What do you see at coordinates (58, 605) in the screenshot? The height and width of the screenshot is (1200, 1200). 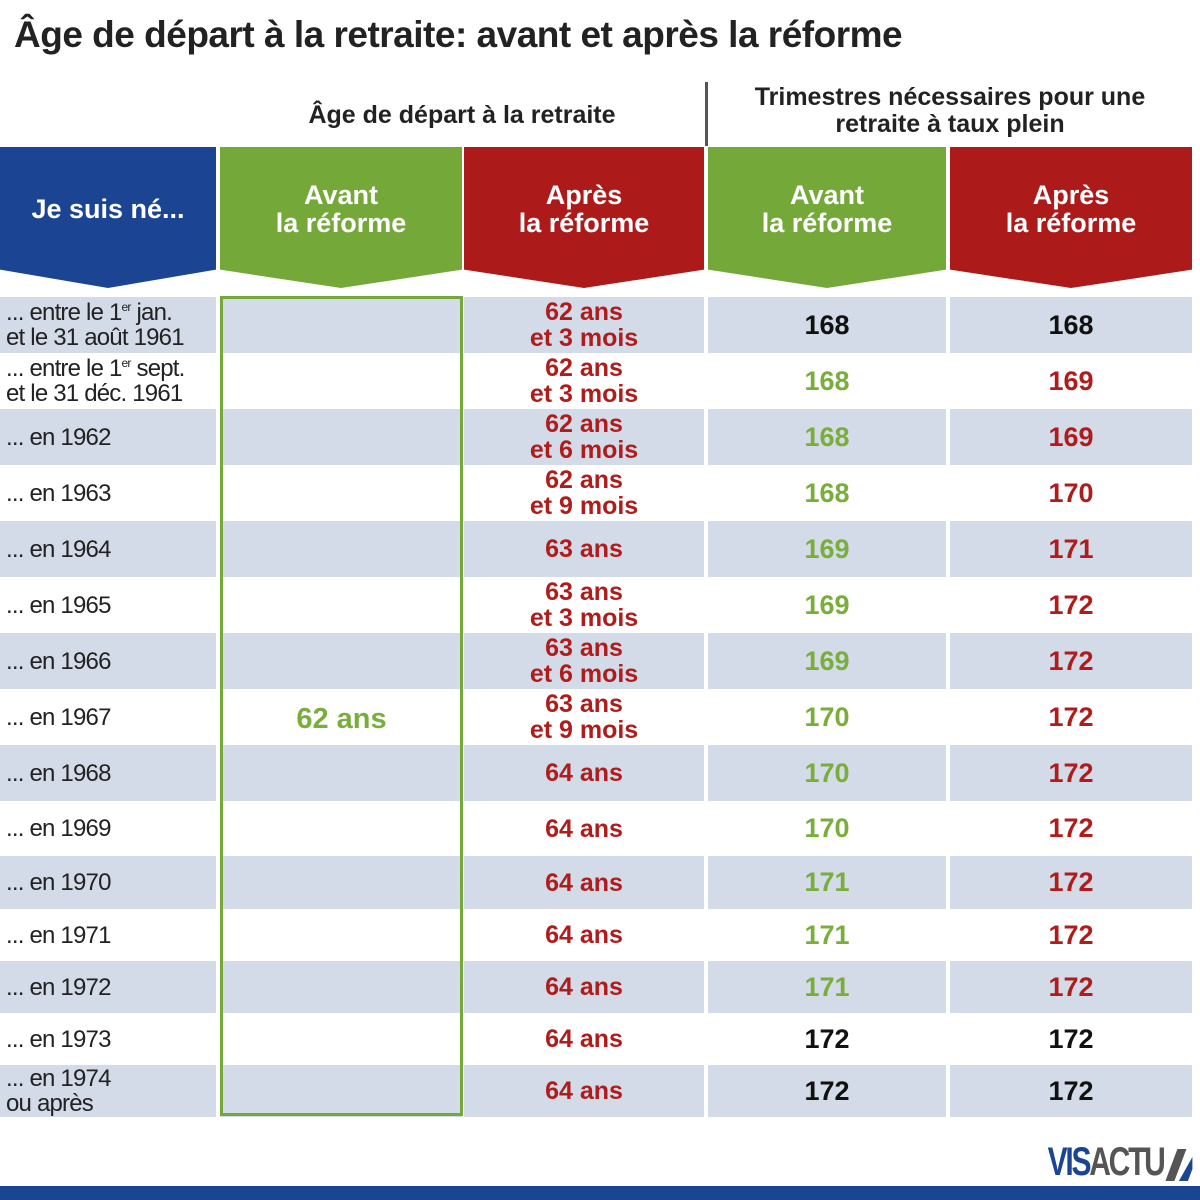 I see `born-cell: ... en 1965` at bounding box center [58, 605].